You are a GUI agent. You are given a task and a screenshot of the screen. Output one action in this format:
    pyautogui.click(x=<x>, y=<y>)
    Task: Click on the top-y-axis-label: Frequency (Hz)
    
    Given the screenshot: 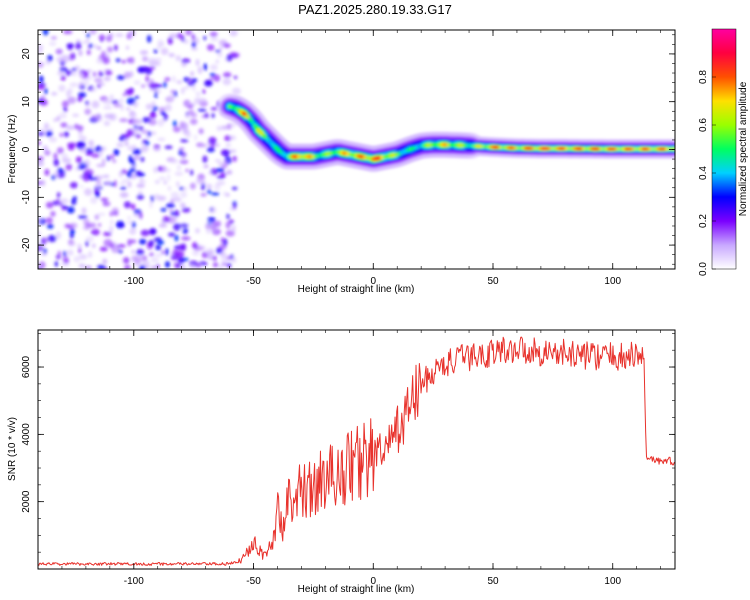 What is the action you would take?
    pyautogui.click(x=12, y=149)
    